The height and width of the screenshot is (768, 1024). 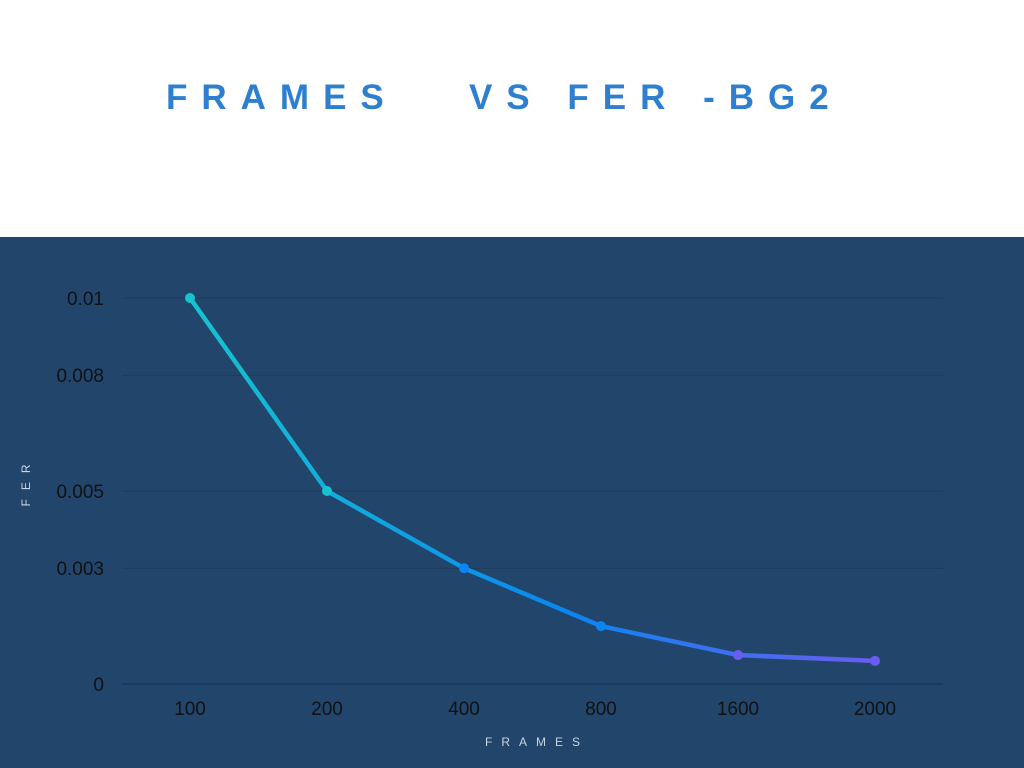 I want to click on chart-title: FRAMES VS FER -BG2, so click(x=504, y=97).